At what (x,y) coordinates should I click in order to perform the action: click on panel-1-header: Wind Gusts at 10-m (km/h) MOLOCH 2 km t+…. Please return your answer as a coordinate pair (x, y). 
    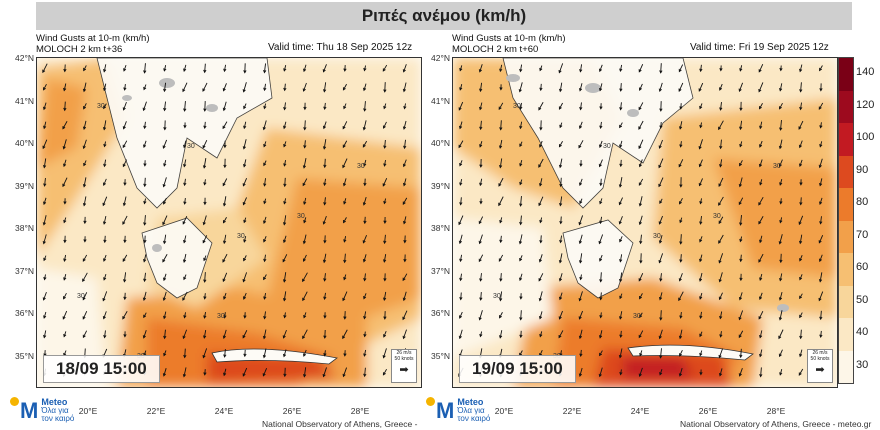
    Looking at the image, I should click on (93, 44).